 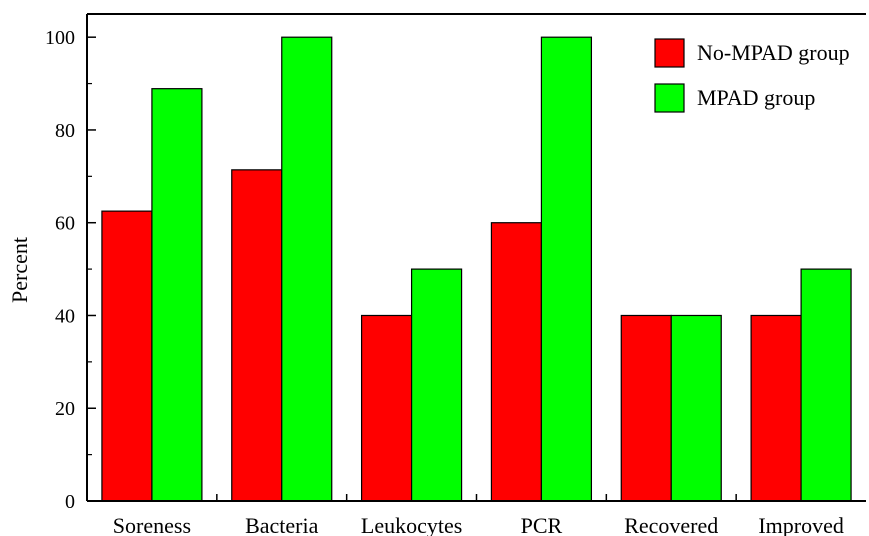 What do you see at coordinates (752, 75) in the screenshot?
I see `legend: No-MPAD group MPAD group` at bounding box center [752, 75].